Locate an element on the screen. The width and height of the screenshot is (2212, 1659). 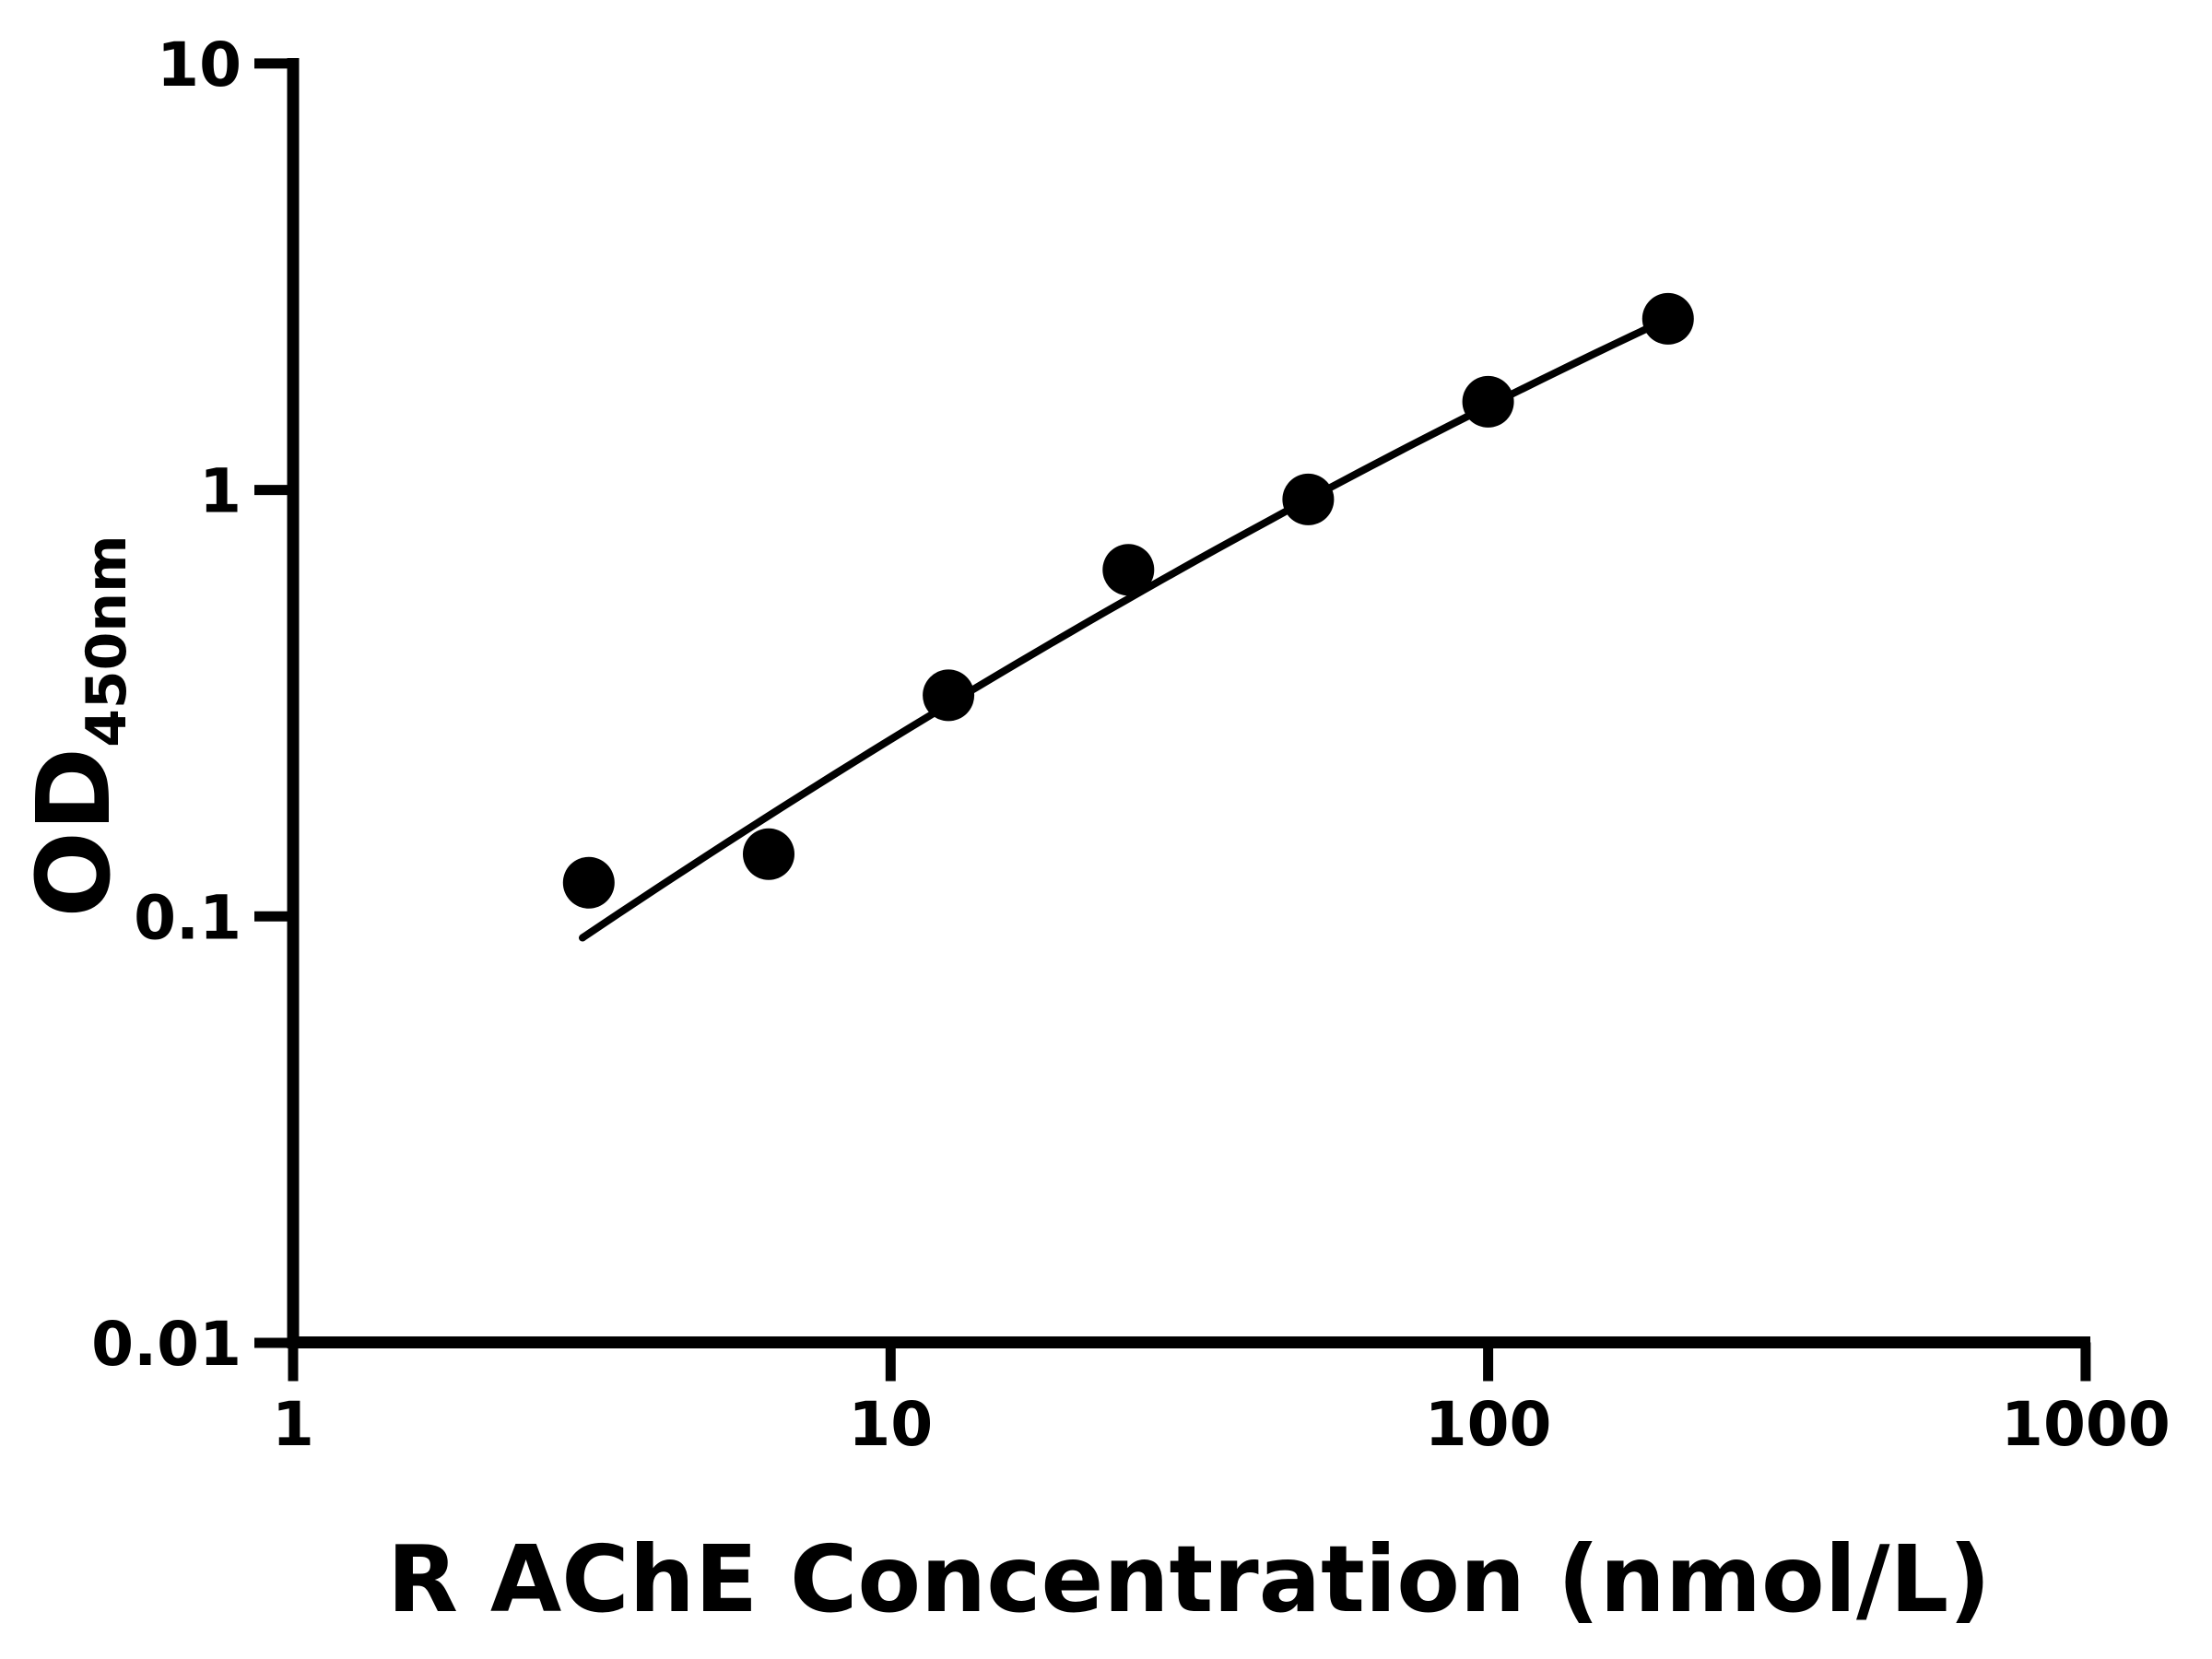
y-tick-label: 1 is located at coordinates (220, 491).